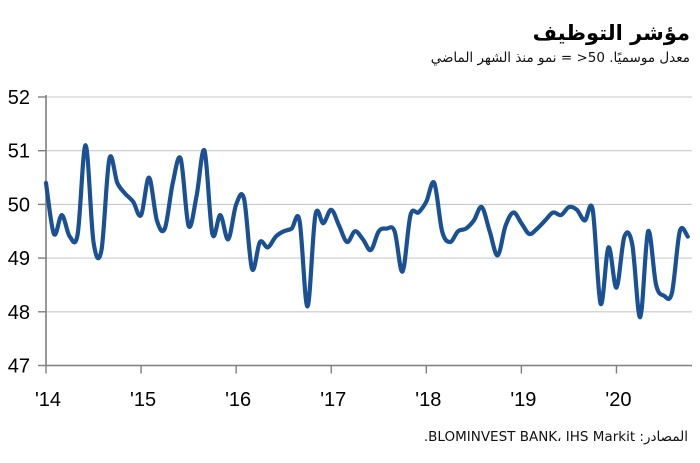 The image size is (700, 463). I want to click on x-axis-label: '20, so click(618, 400).